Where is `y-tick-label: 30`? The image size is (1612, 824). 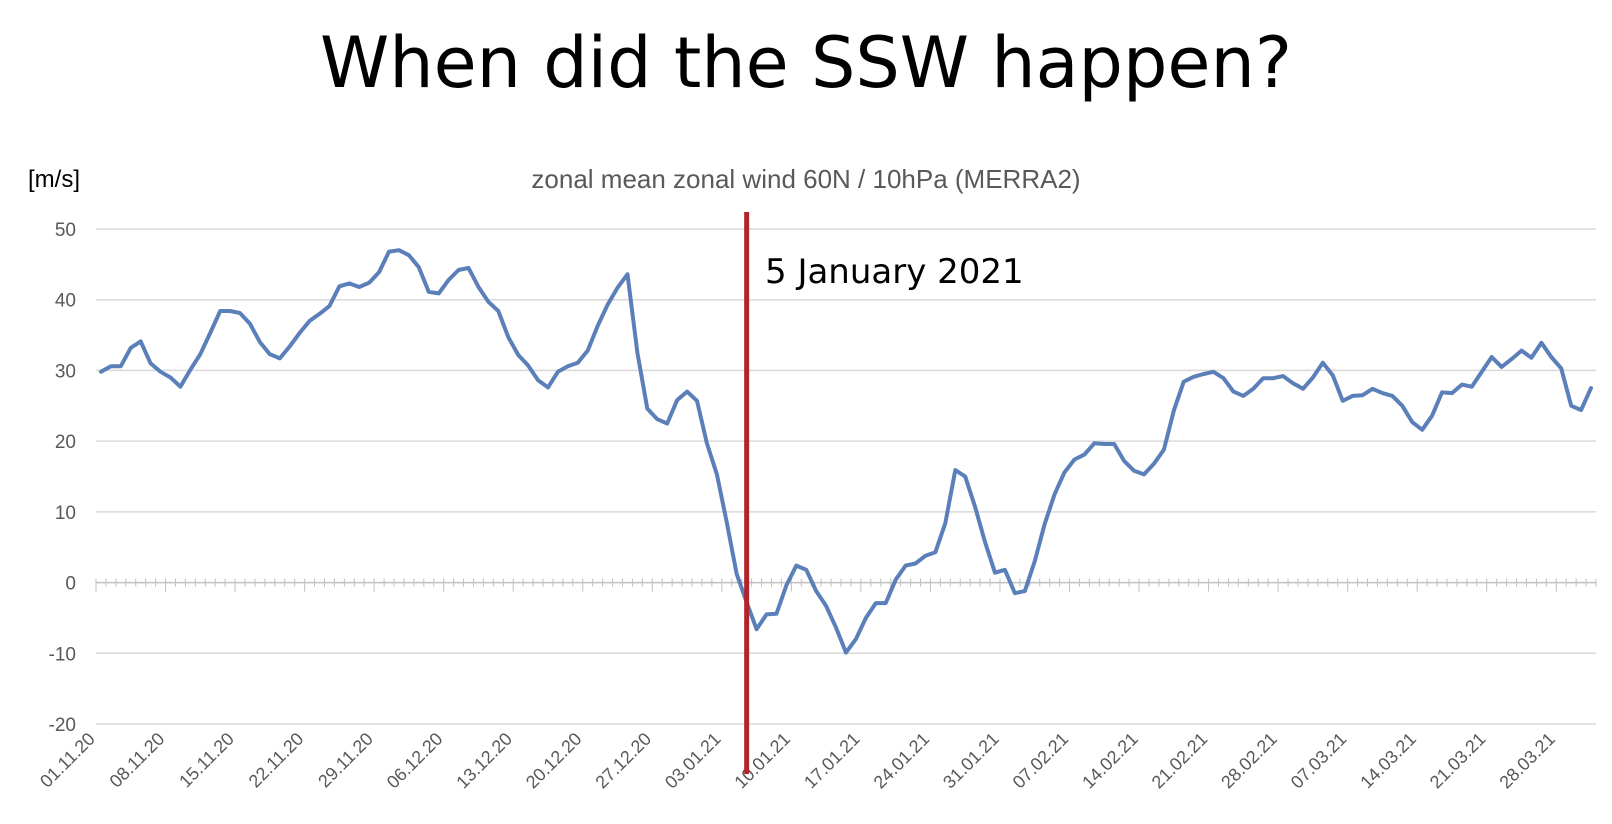 y-tick-label: 30 is located at coordinates (65, 371).